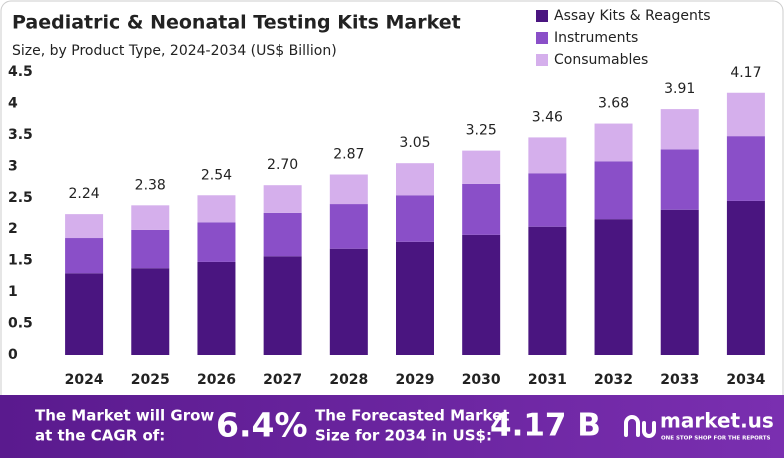 The height and width of the screenshot is (458, 784). I want to click on value-label: 3.46, so click(547, 117).